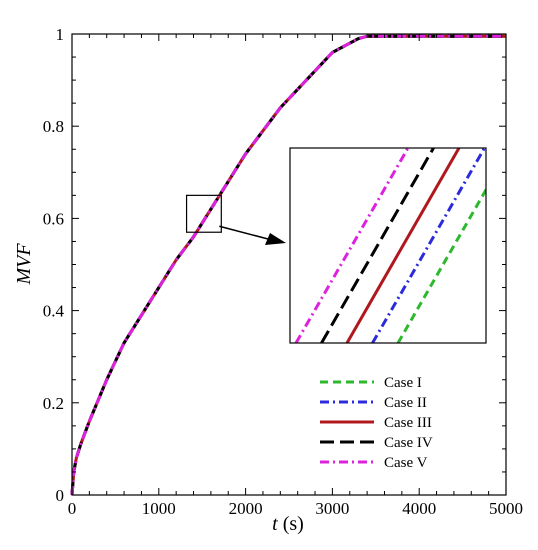 The width and height of the screenshot is (538, 550). I want to click on legend-label-case-1: Case I, so click(403, 383).